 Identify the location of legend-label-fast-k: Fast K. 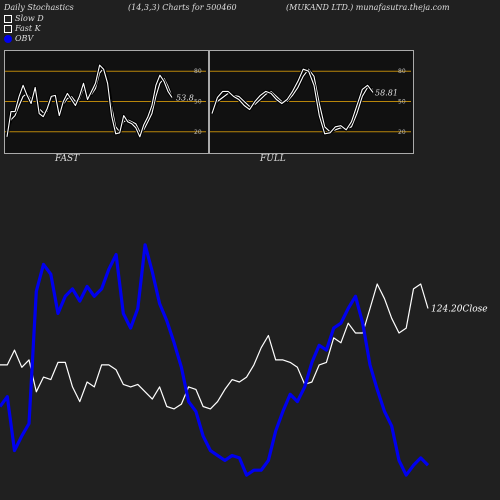
(28, 28).